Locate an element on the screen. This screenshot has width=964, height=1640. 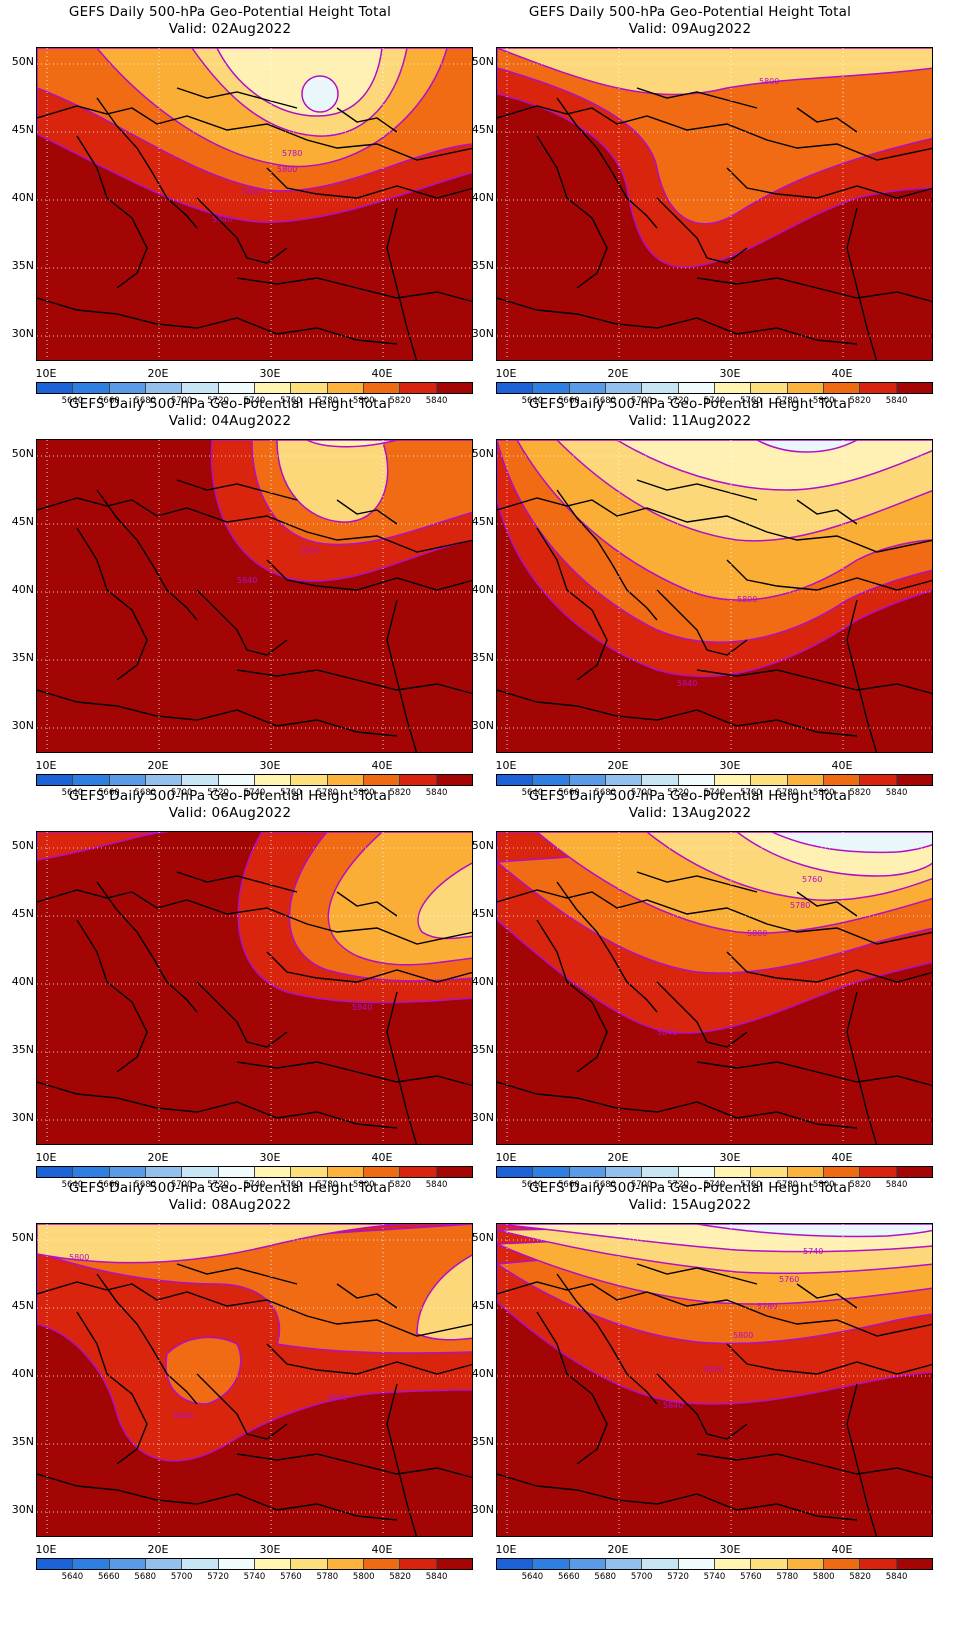
panel-valid-date: Valid: 09Aug2022 is located at coordinates (690, 29).